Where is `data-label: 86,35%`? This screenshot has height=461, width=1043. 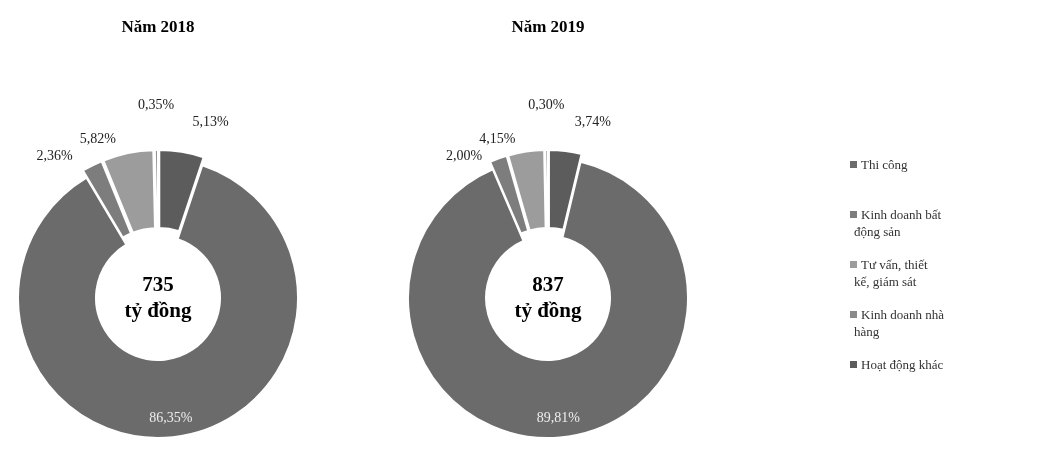
data-label: 86,35% is located at coordinates (171, 417).